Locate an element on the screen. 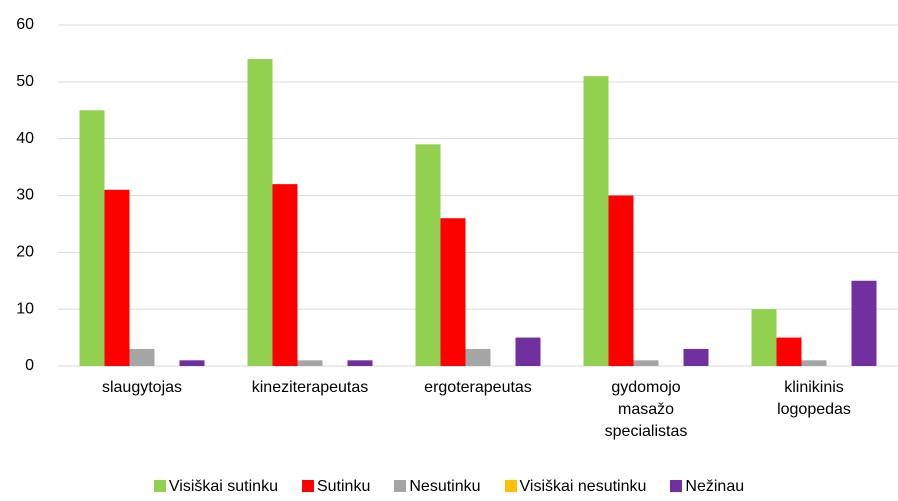 The height and width of the screenshot is (501, 898). x-tick-label: kineziterapeutas is located at coordinates (310, 387).